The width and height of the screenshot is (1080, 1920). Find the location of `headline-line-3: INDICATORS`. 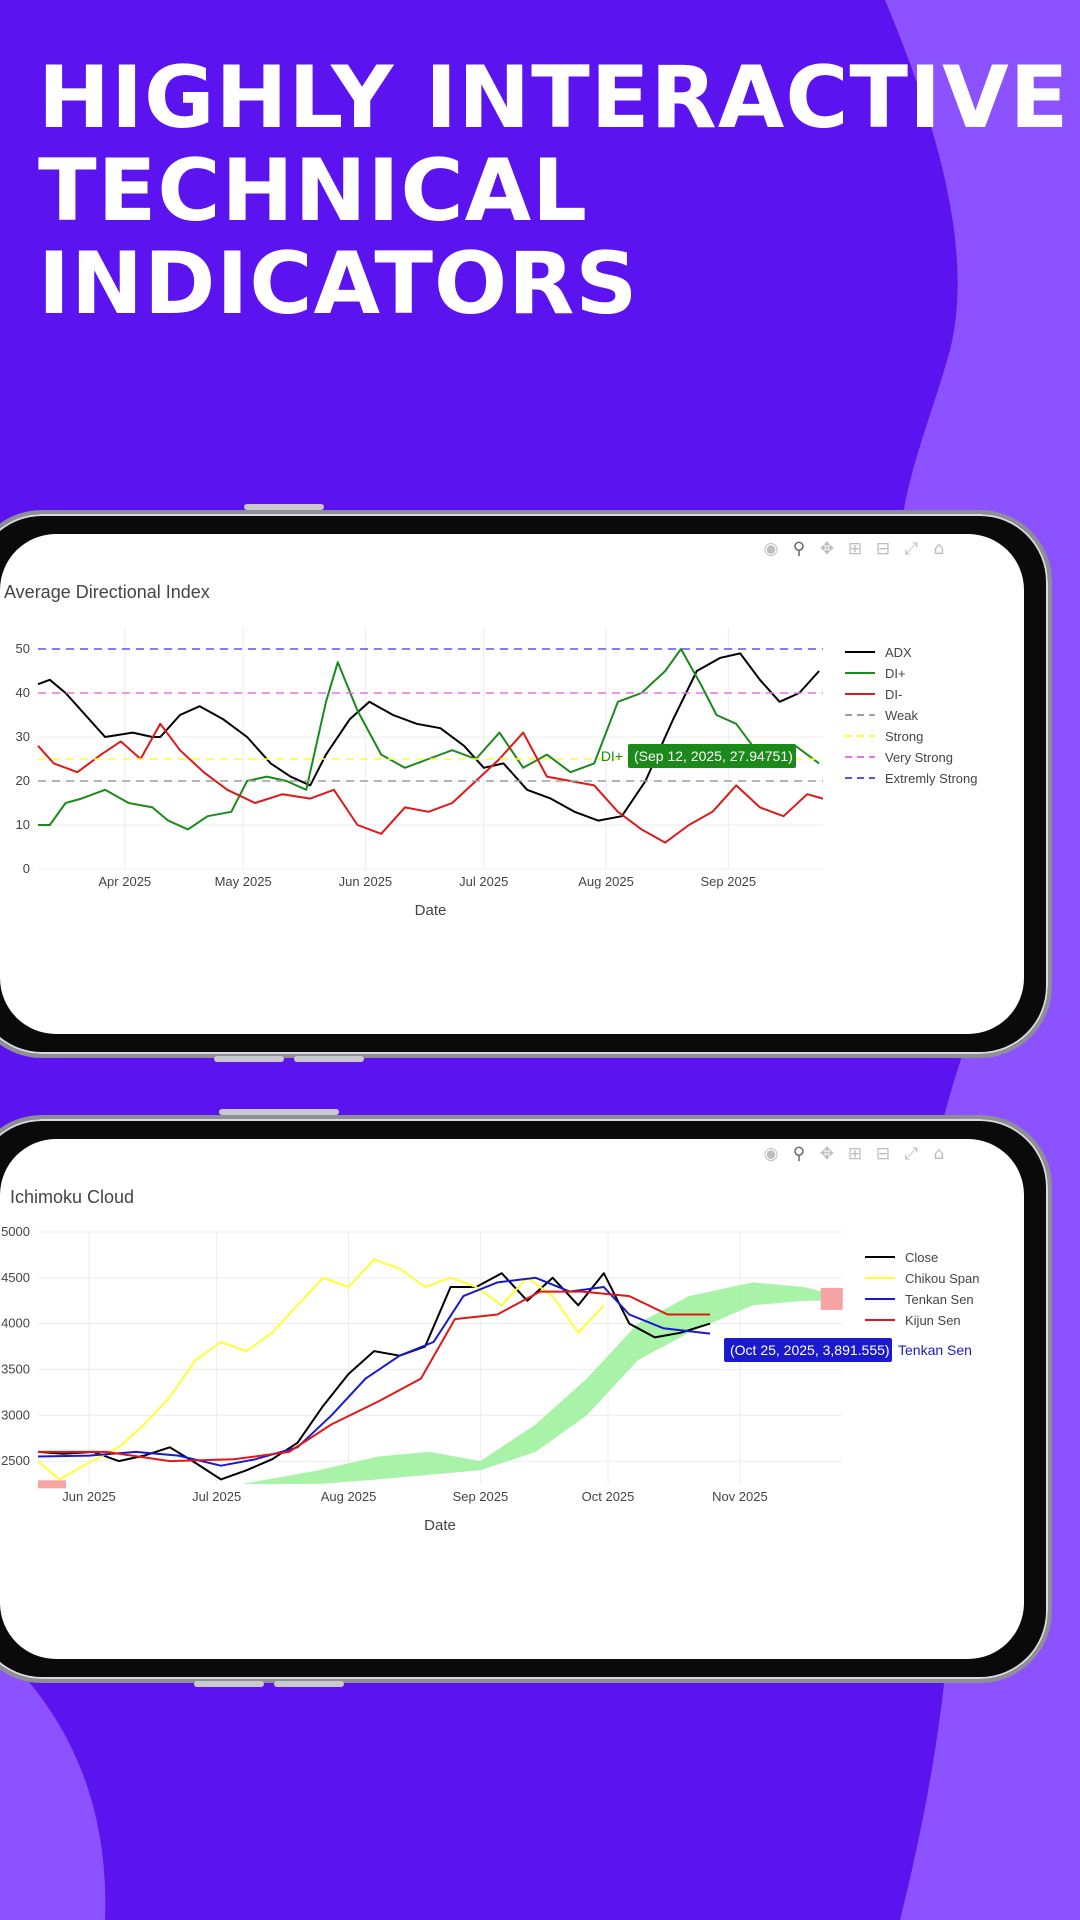

headline-line-3: INDICATORS is located at coordinates (338, 284).